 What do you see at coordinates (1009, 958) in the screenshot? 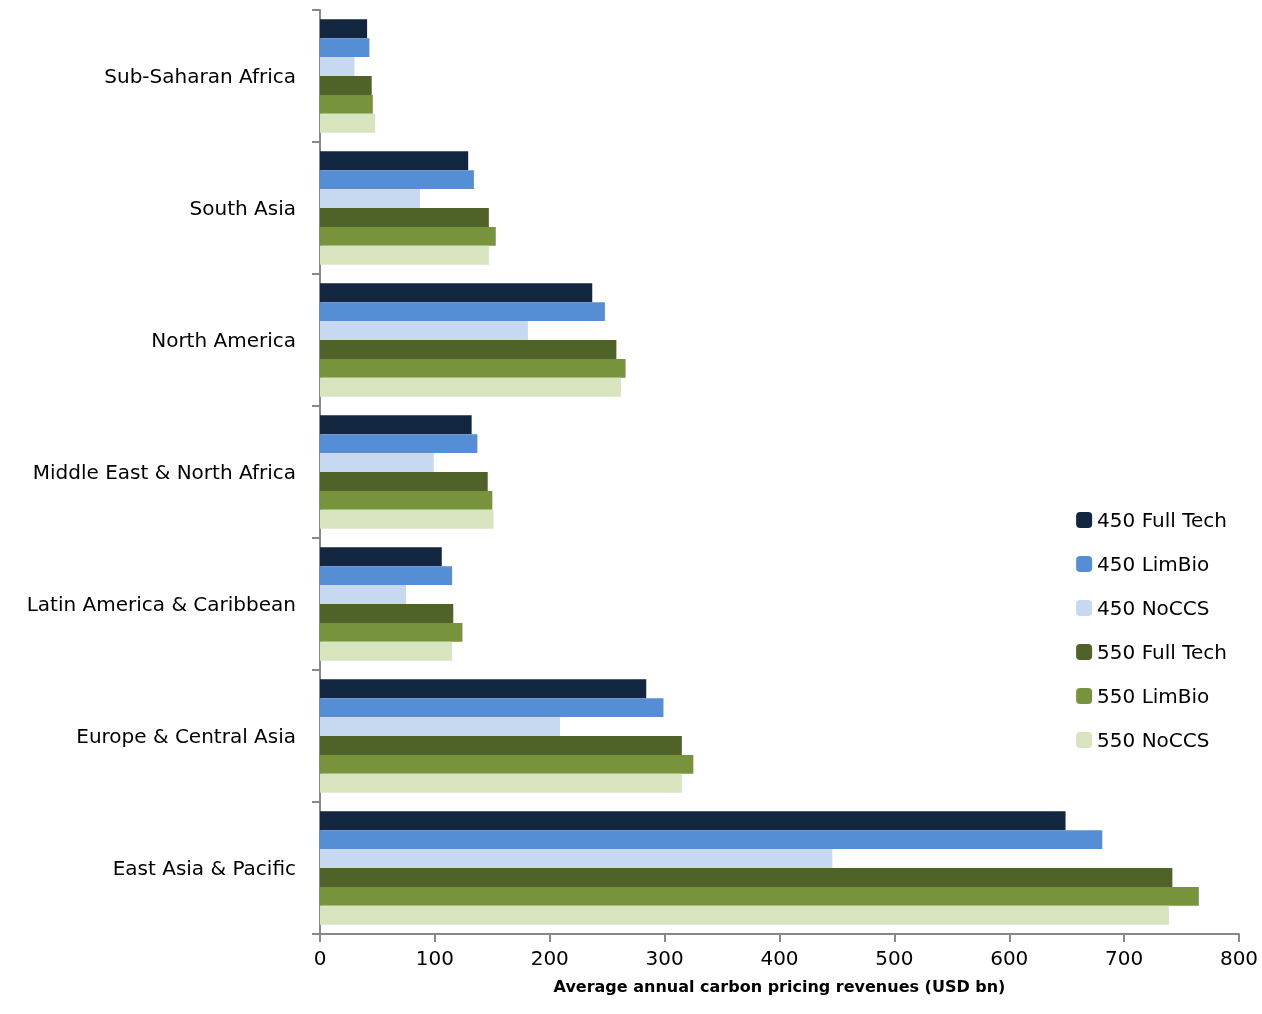
I see `x-tick-label: 600` at bounding box center [1009, 958].